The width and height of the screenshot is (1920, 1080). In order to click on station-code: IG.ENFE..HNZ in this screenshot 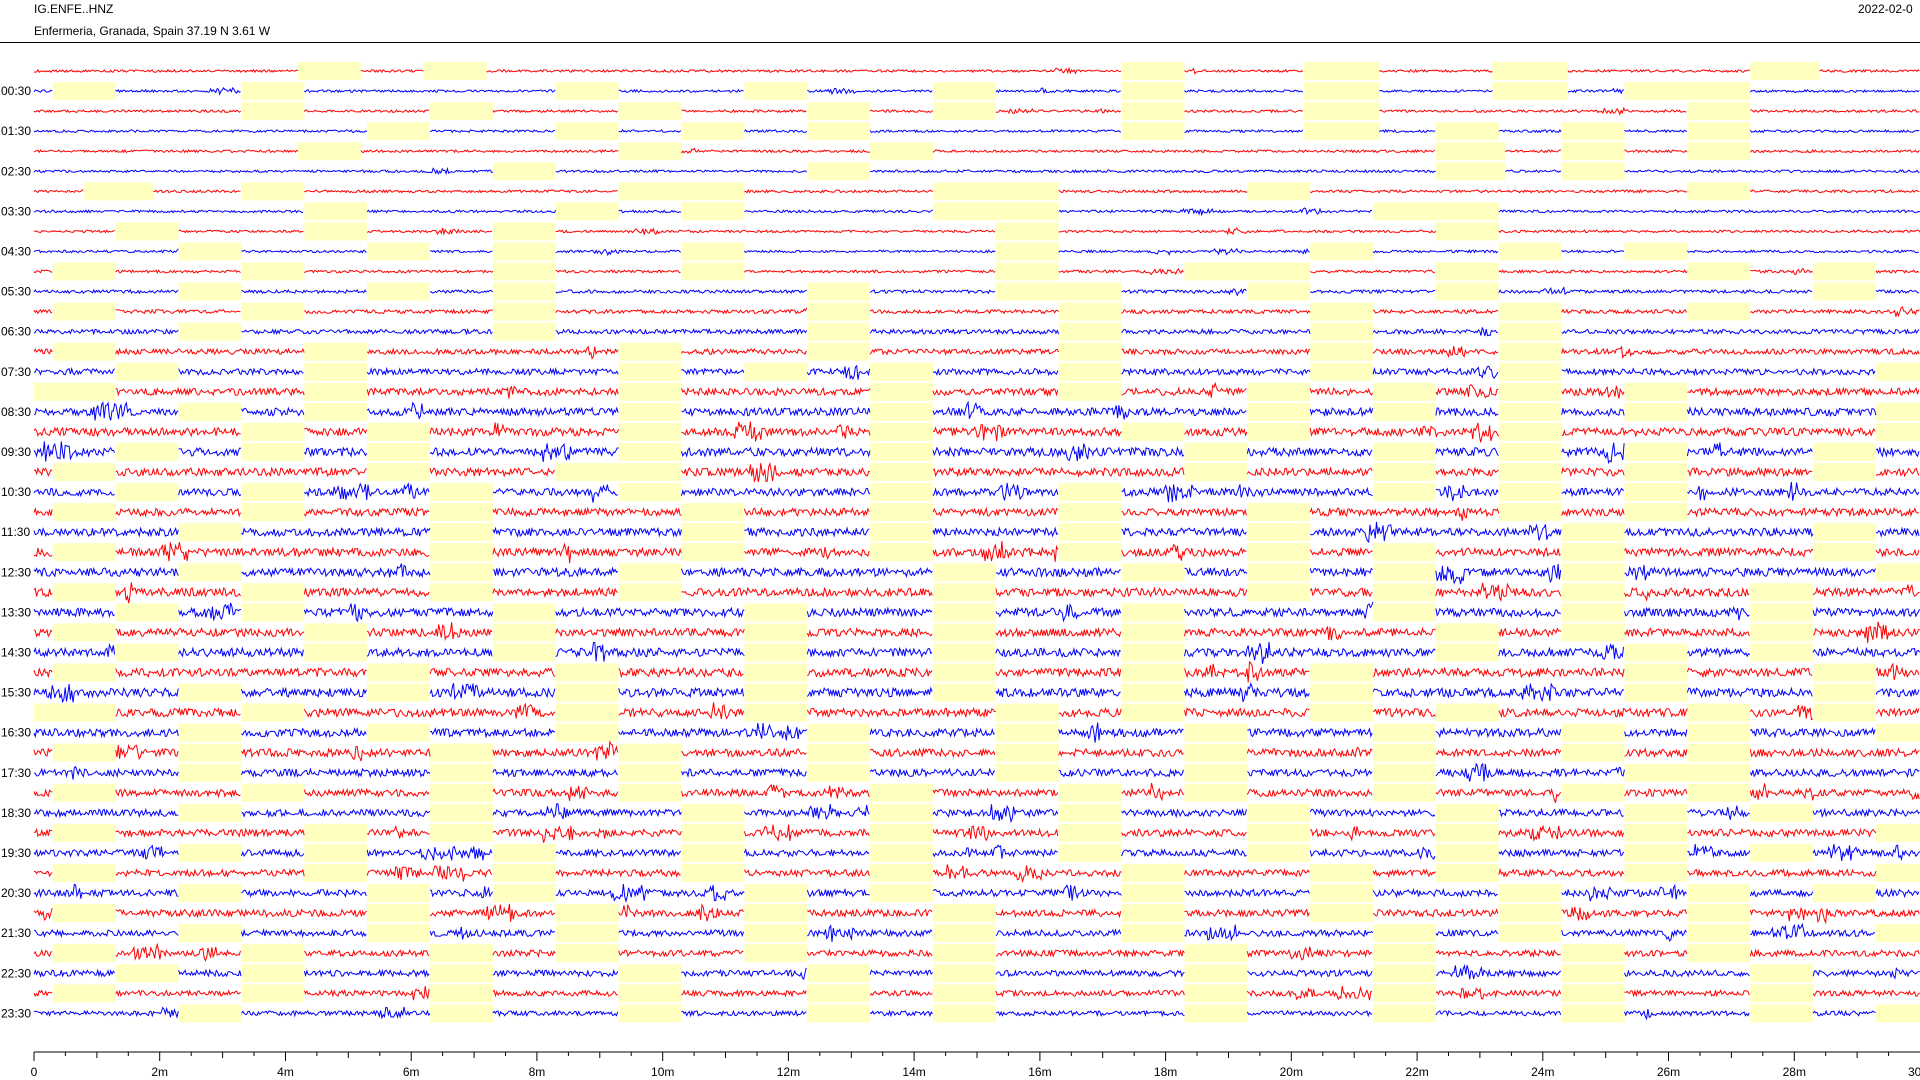, I will do `click(74, 9)`.